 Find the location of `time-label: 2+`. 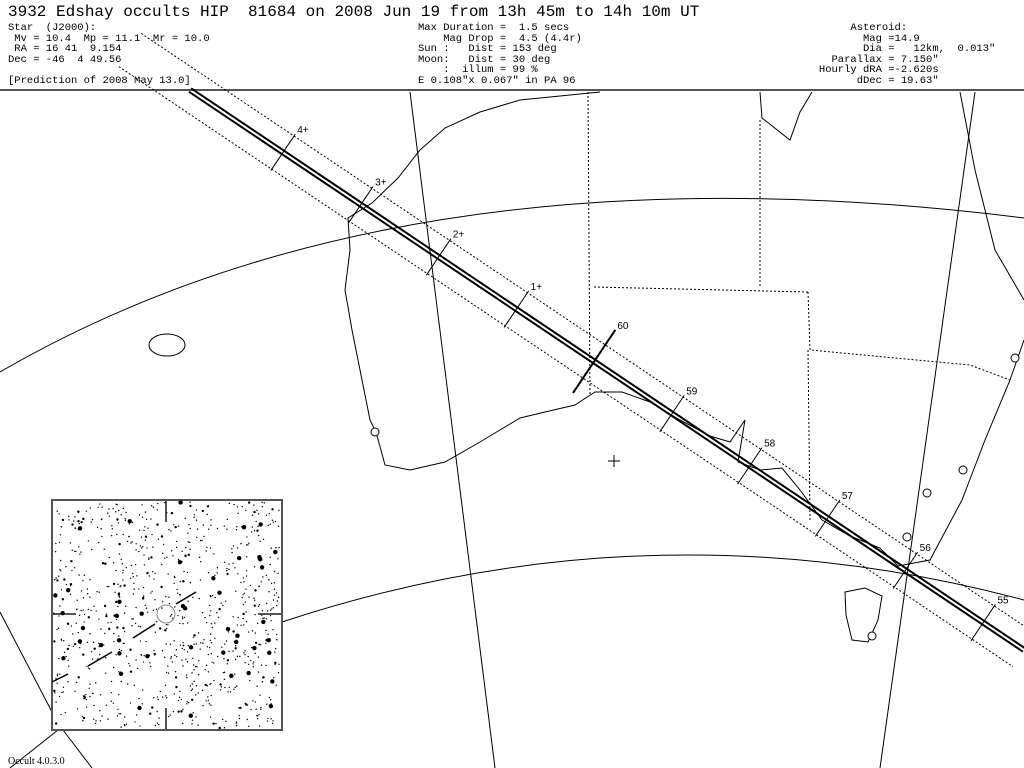

time-label: 2+ is located at coordinates (459, 235).